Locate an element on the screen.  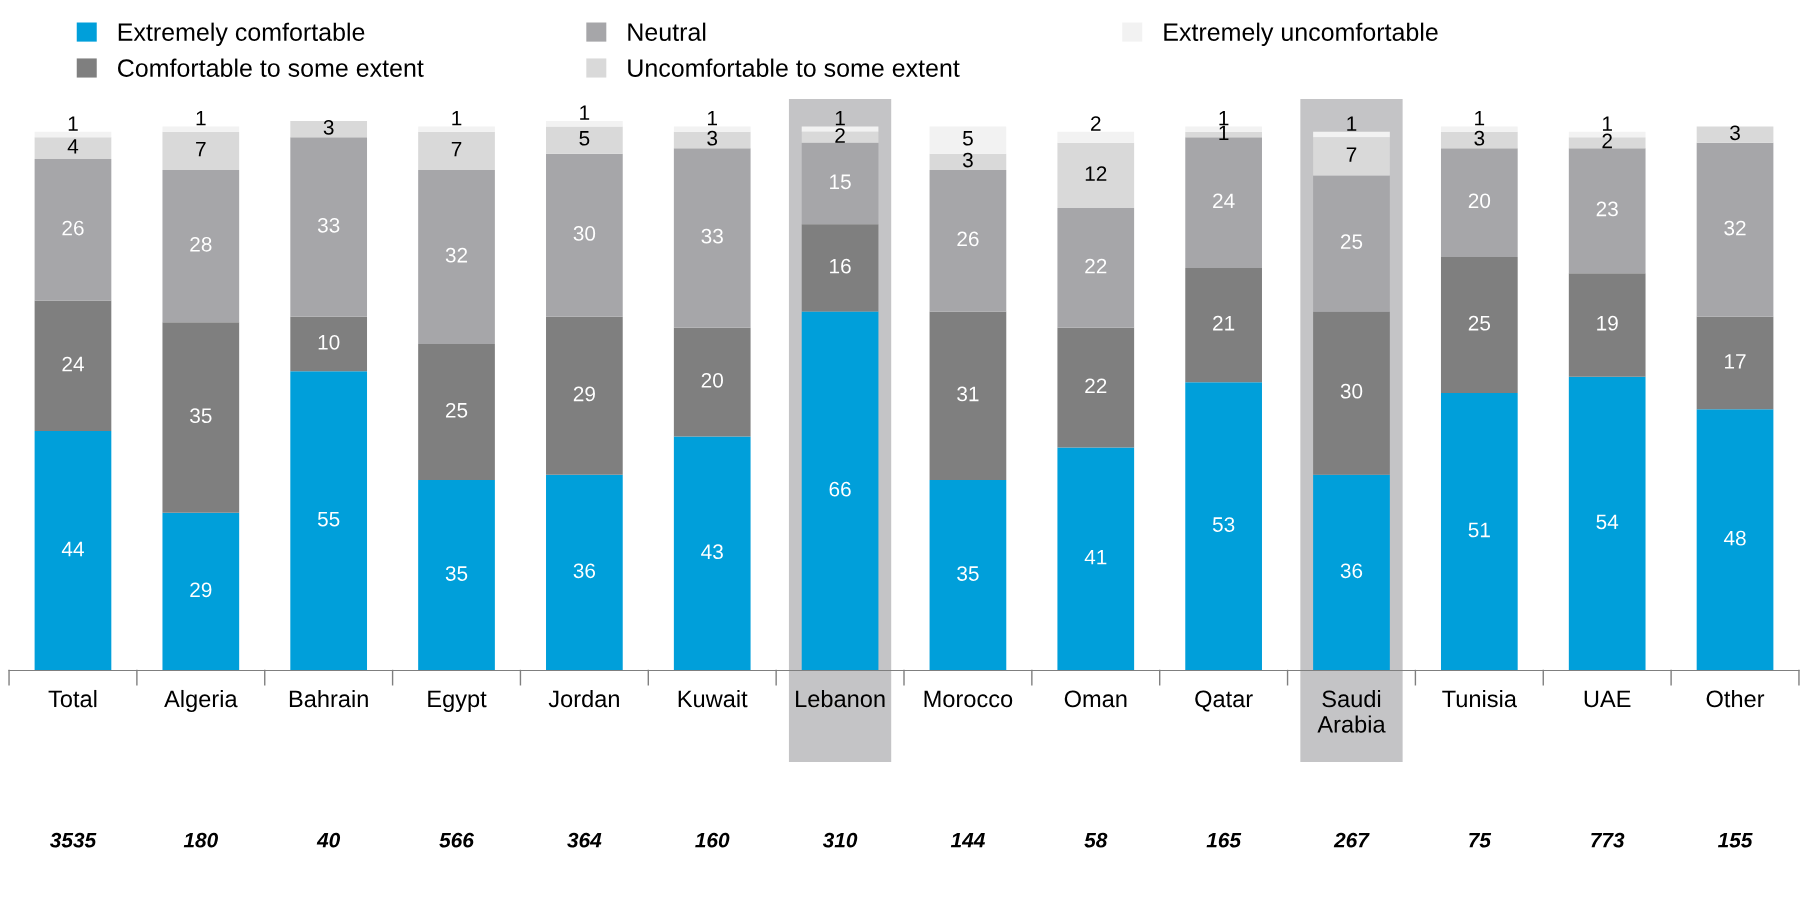
x-tick-label: Bahrain is located at coordinates (328, 698).